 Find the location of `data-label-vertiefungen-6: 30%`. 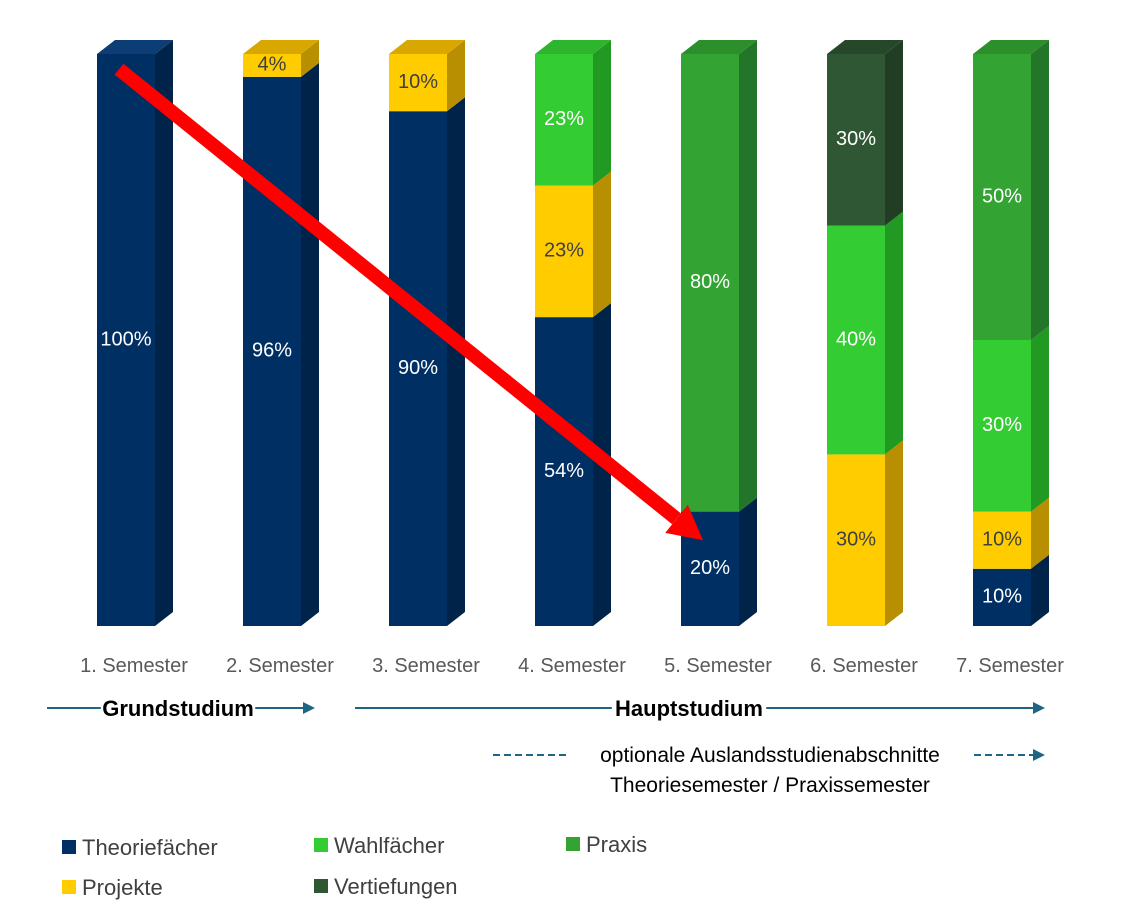

data-label-vertiefungen-6: 30% is located at coordinates (856, 139).